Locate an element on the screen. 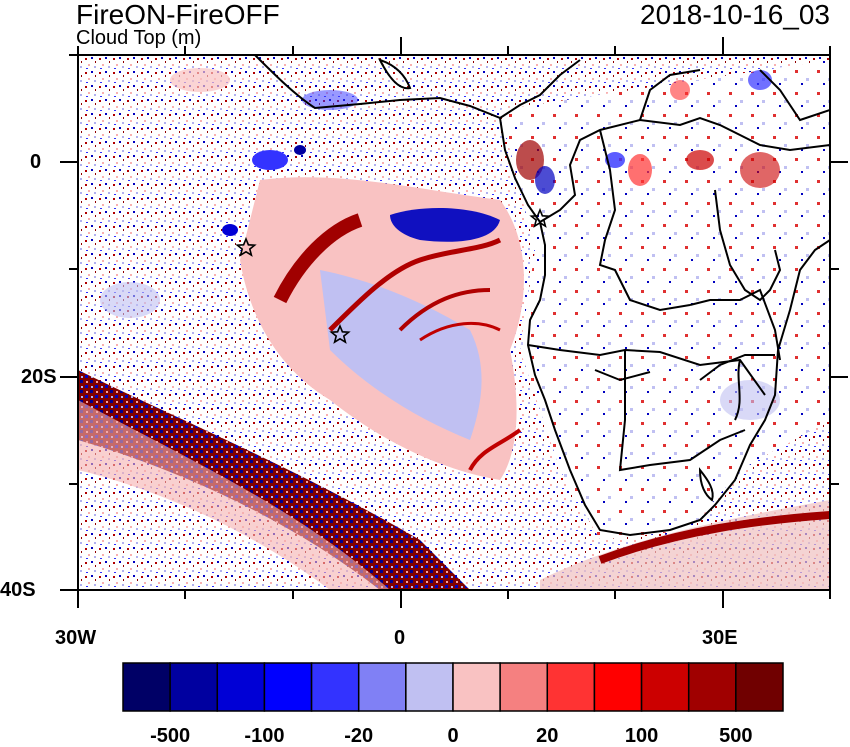  lat-label-0: 0 is located at coordinates (36, 162).